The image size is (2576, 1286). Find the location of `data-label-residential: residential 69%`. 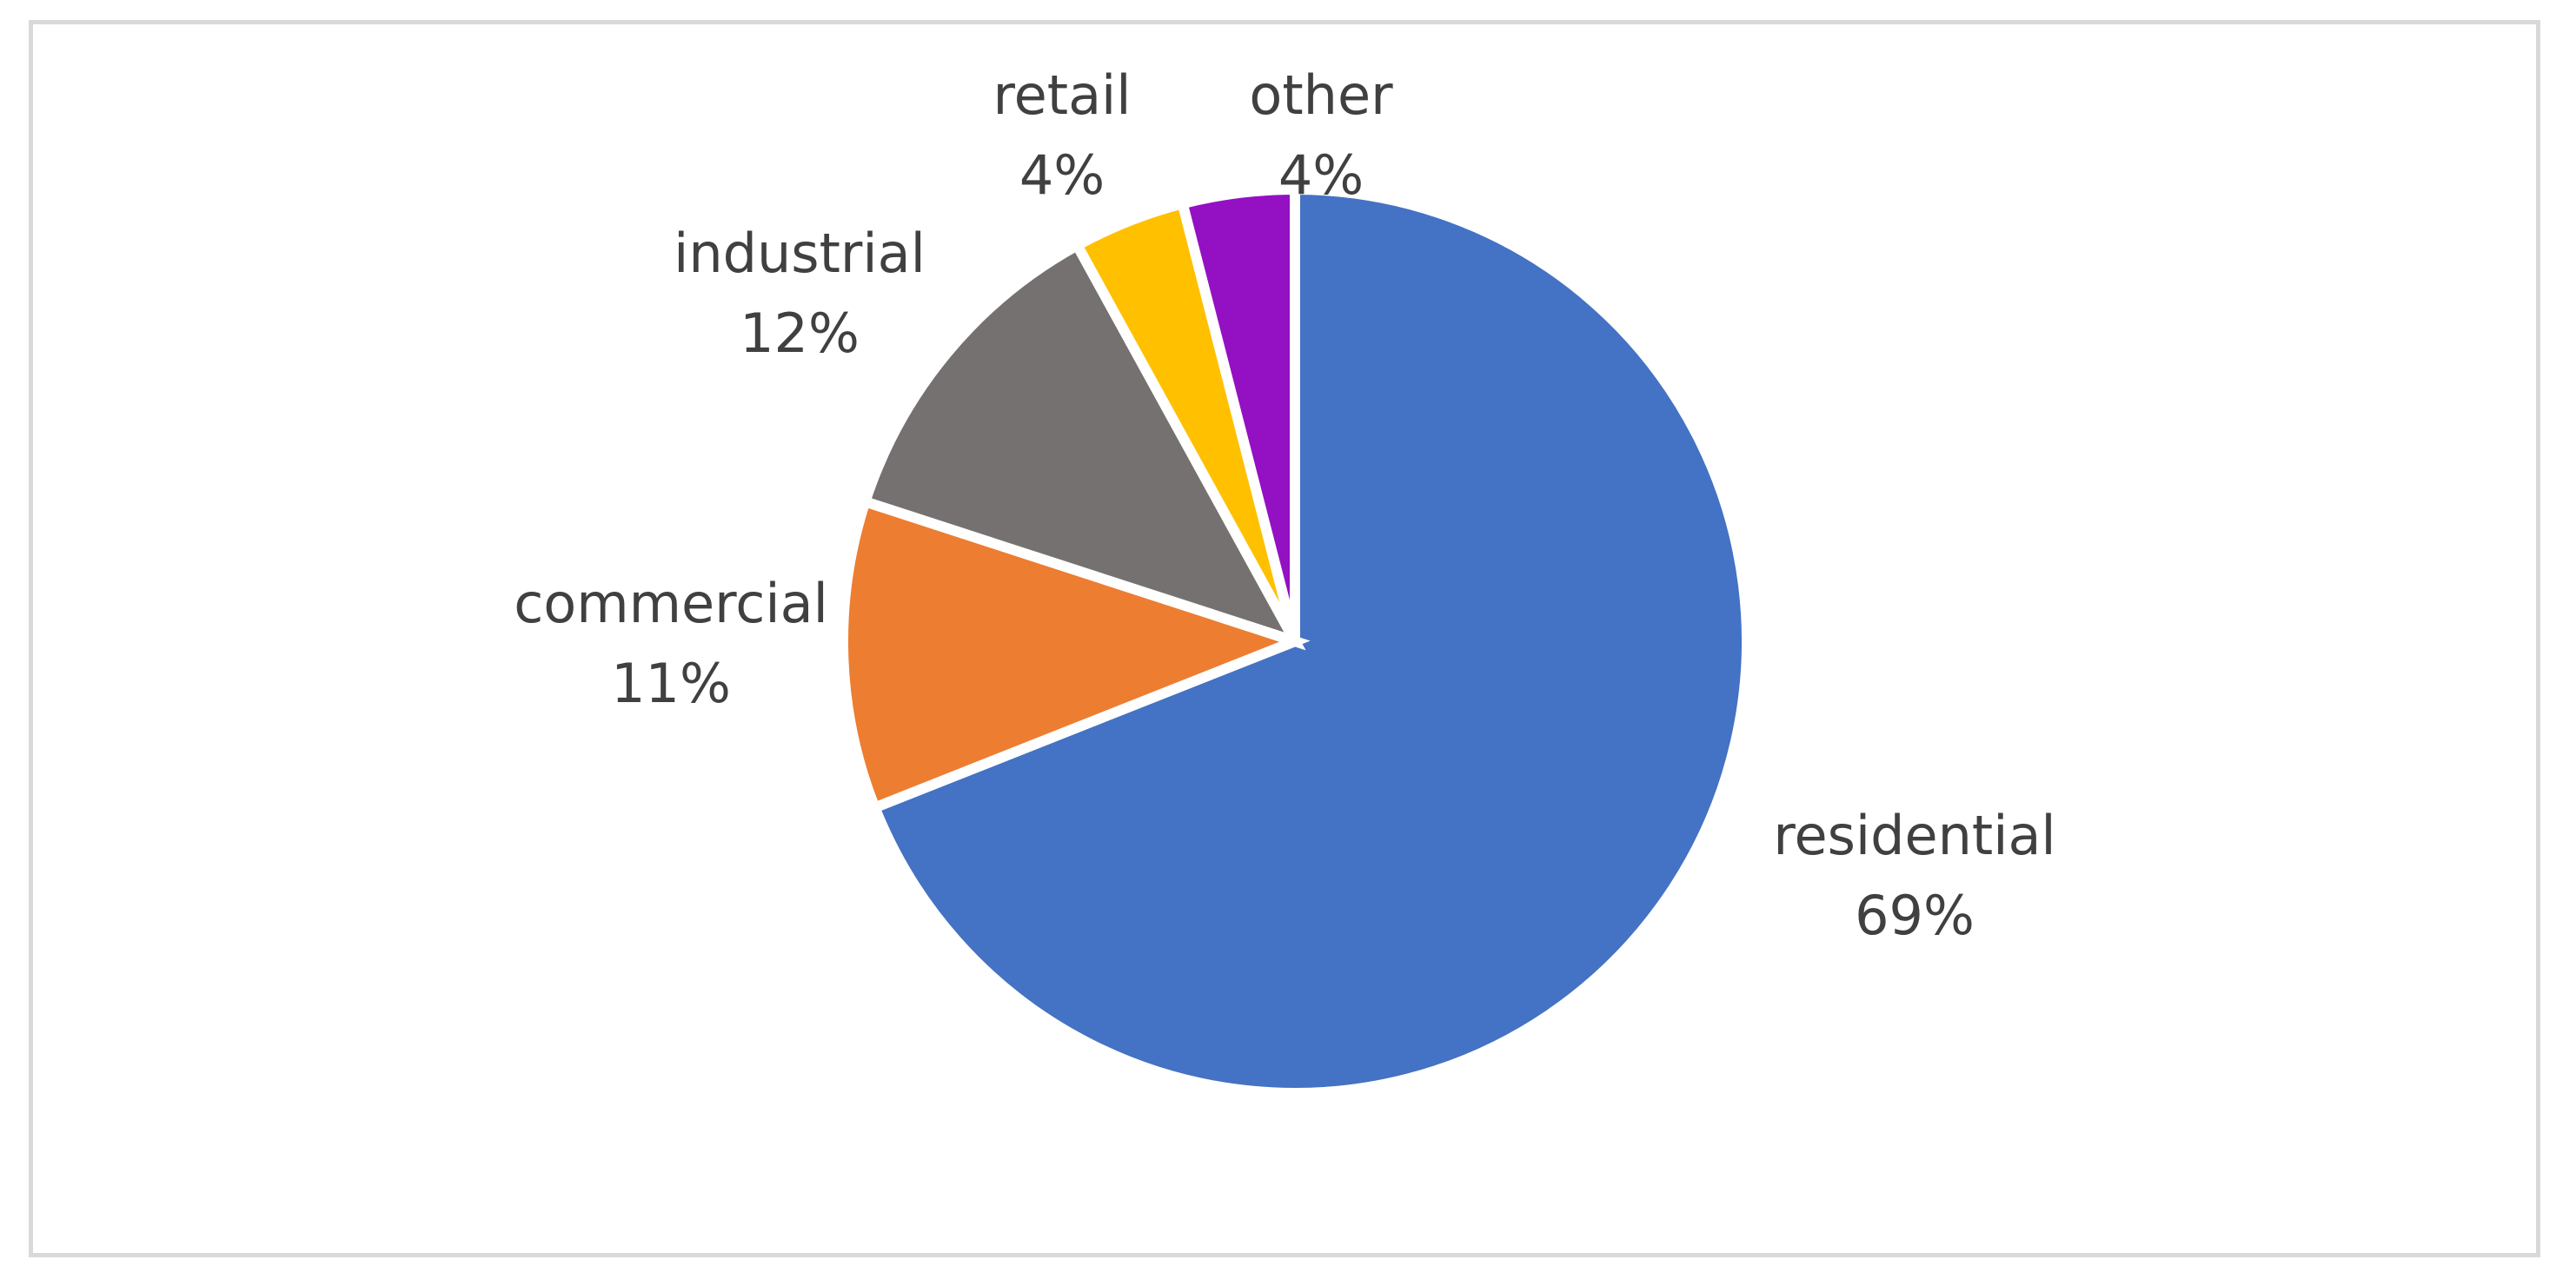

data-label-residential: residential 69% is located at coordinates (1914, 875).